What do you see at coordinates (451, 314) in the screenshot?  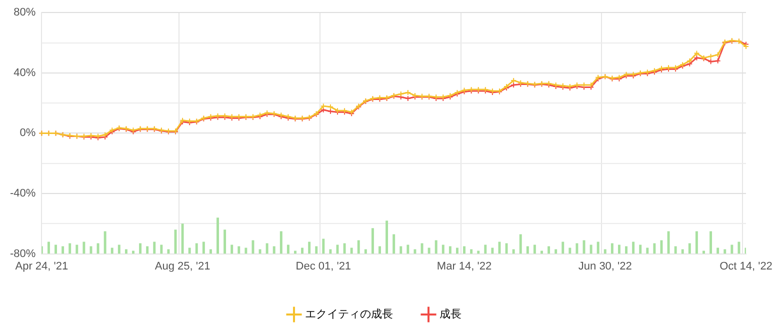 I see `legend-label: 成長` at bounding box center [451, 314].